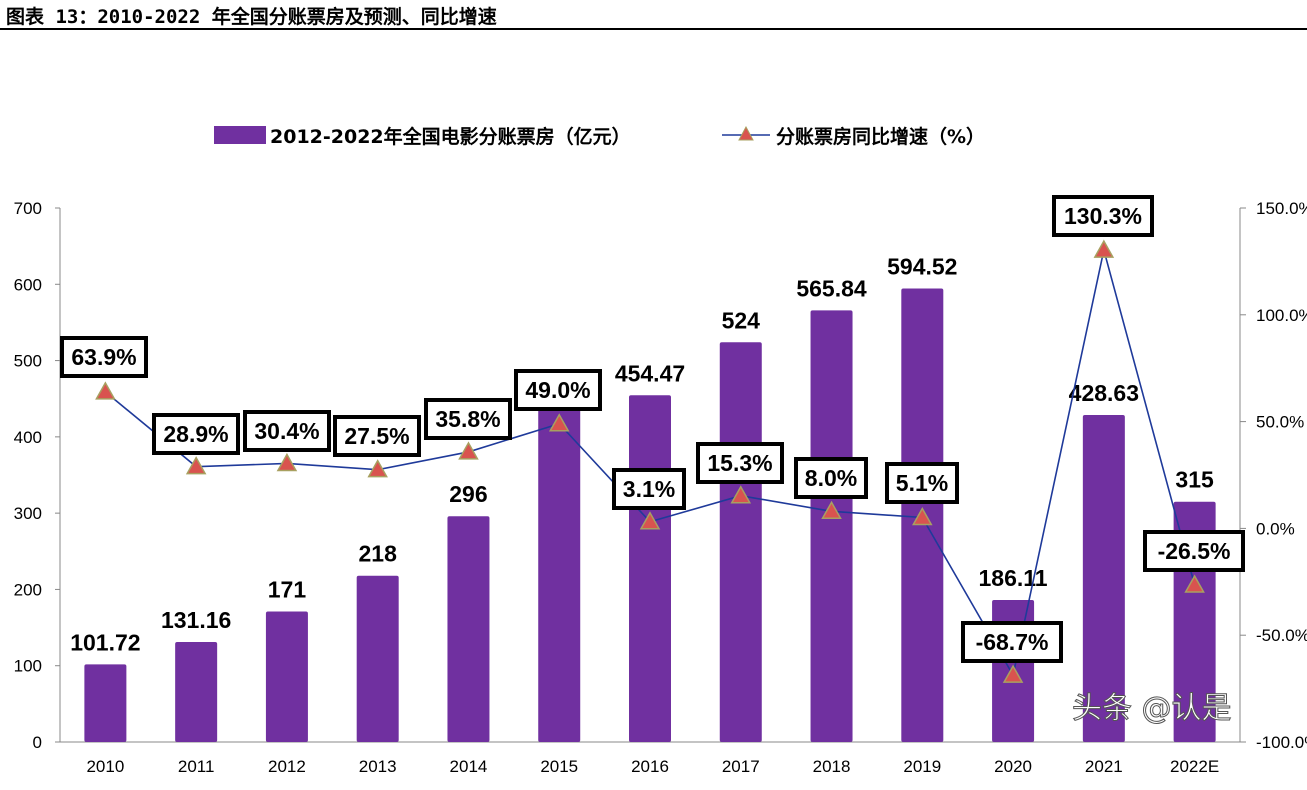 The width and height of the screenshot is (1307, 790). I want to click on x-tick-label: 2011, so click(196, 766).